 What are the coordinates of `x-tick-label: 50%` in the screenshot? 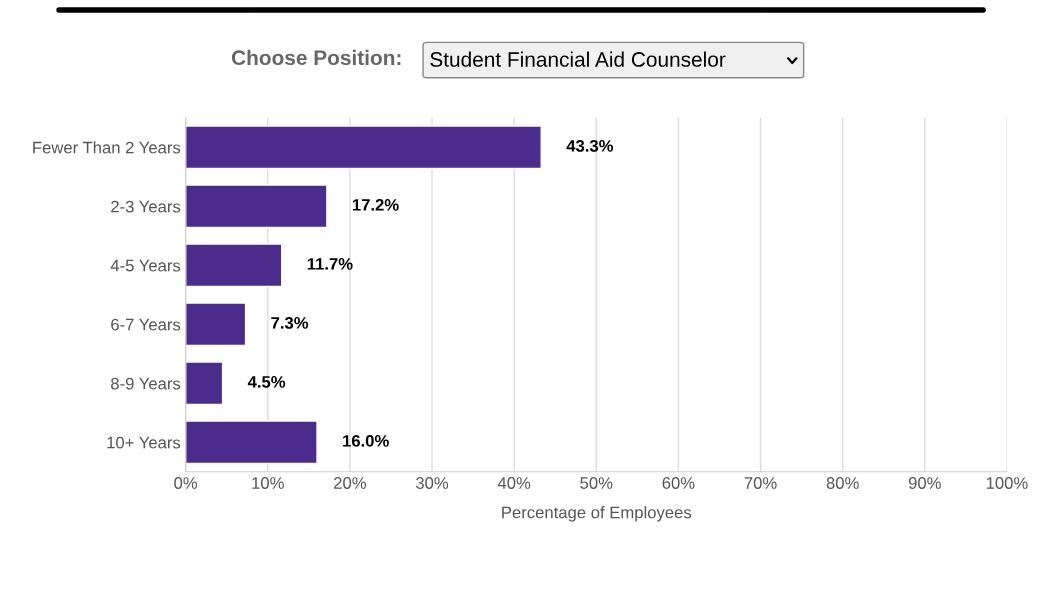 It's located at (596, 483).